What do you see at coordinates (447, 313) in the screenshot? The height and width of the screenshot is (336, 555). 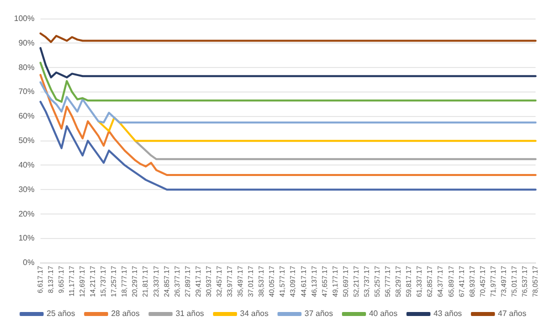 I see `legend-label: 43 años` at bounding box center [447, 313].